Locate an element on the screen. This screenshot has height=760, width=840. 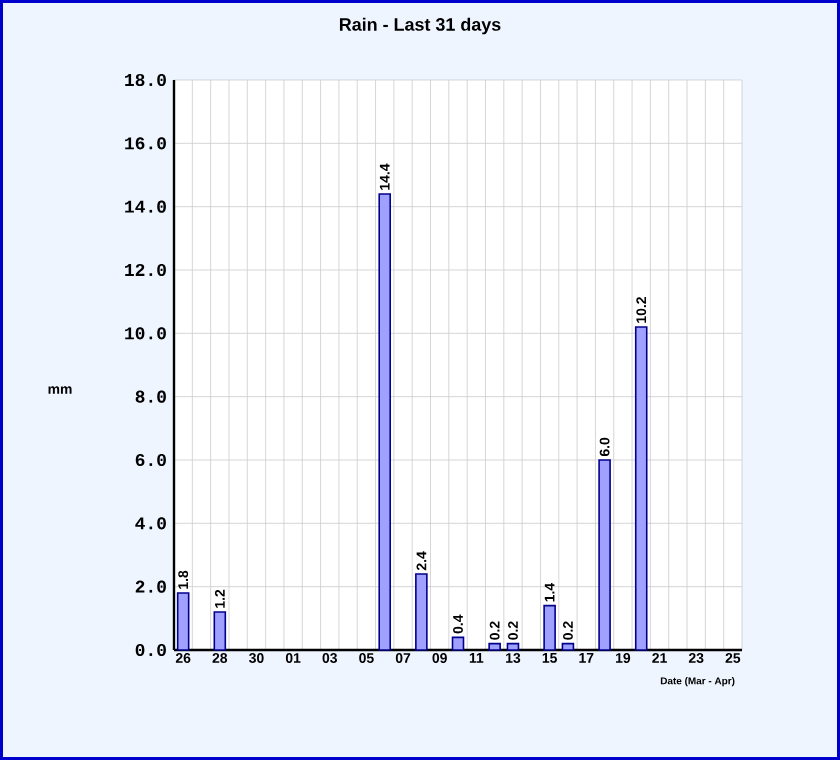
y-tick-label: 8.0 is located at coordinates (150, 396).